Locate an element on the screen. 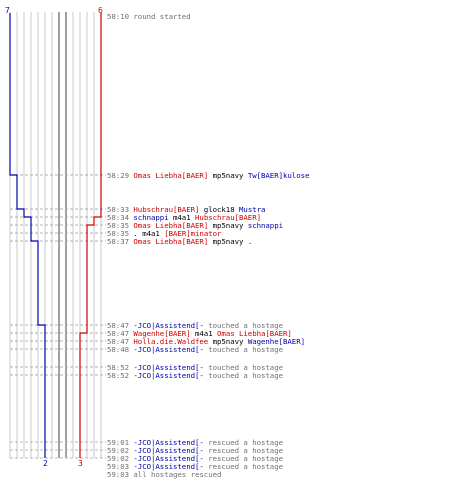 This screenshot has width=450, height=500. event-time: 58:33 is located at coordinates (120, 209).